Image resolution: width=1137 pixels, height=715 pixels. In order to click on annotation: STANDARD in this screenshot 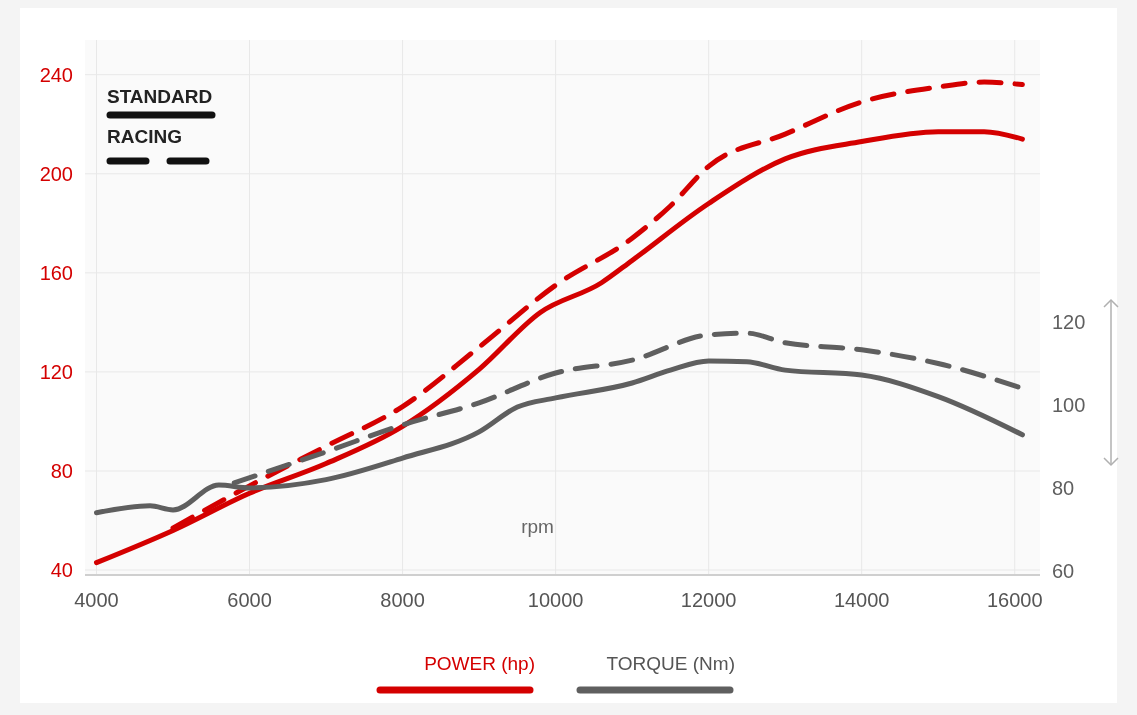, I will do `click(160, 96)`.